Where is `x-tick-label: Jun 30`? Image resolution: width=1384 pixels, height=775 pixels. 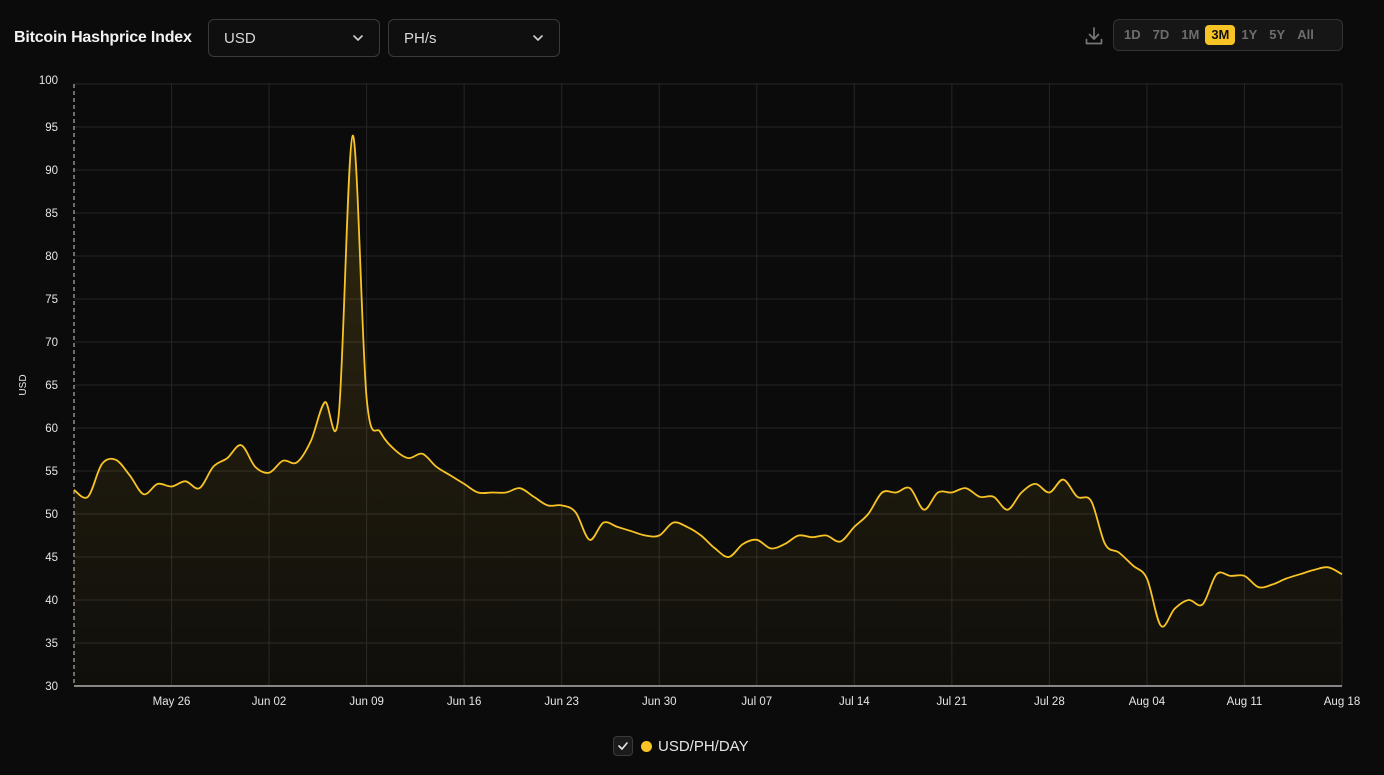 x-tick-label: Jun 30 is located at coordinates (659, 702).